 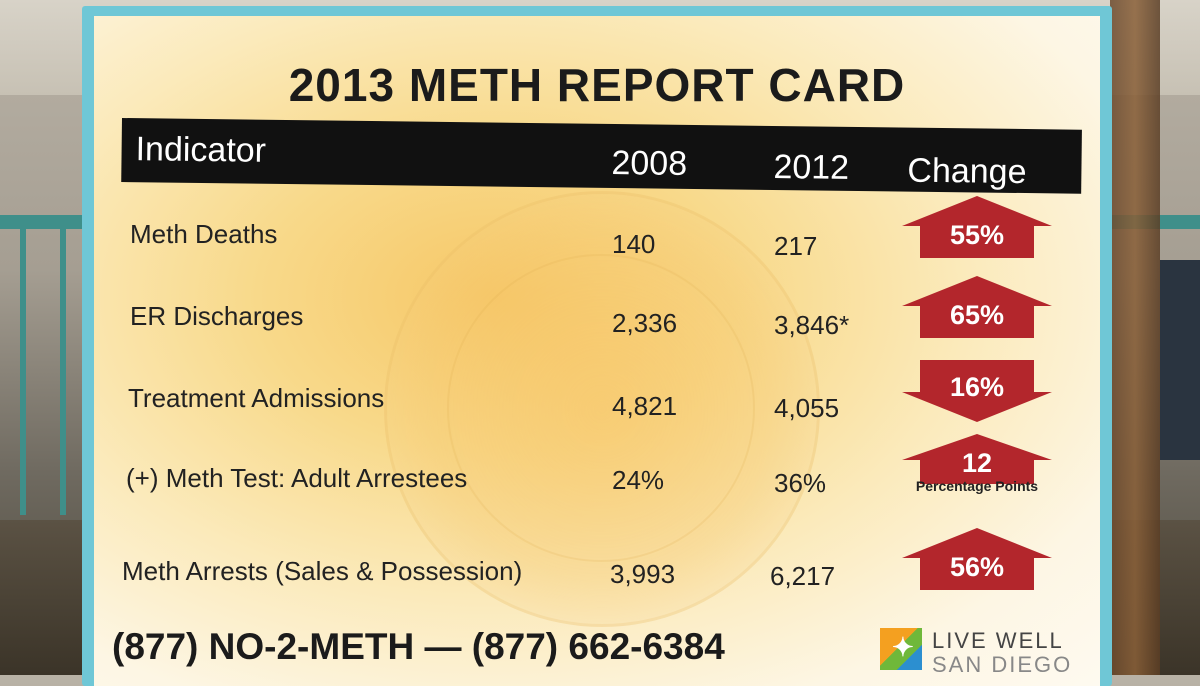 What do you see at coordinates (47, 222) in the screenshot?
I see `railing-left` at bounding box center [47, 222].